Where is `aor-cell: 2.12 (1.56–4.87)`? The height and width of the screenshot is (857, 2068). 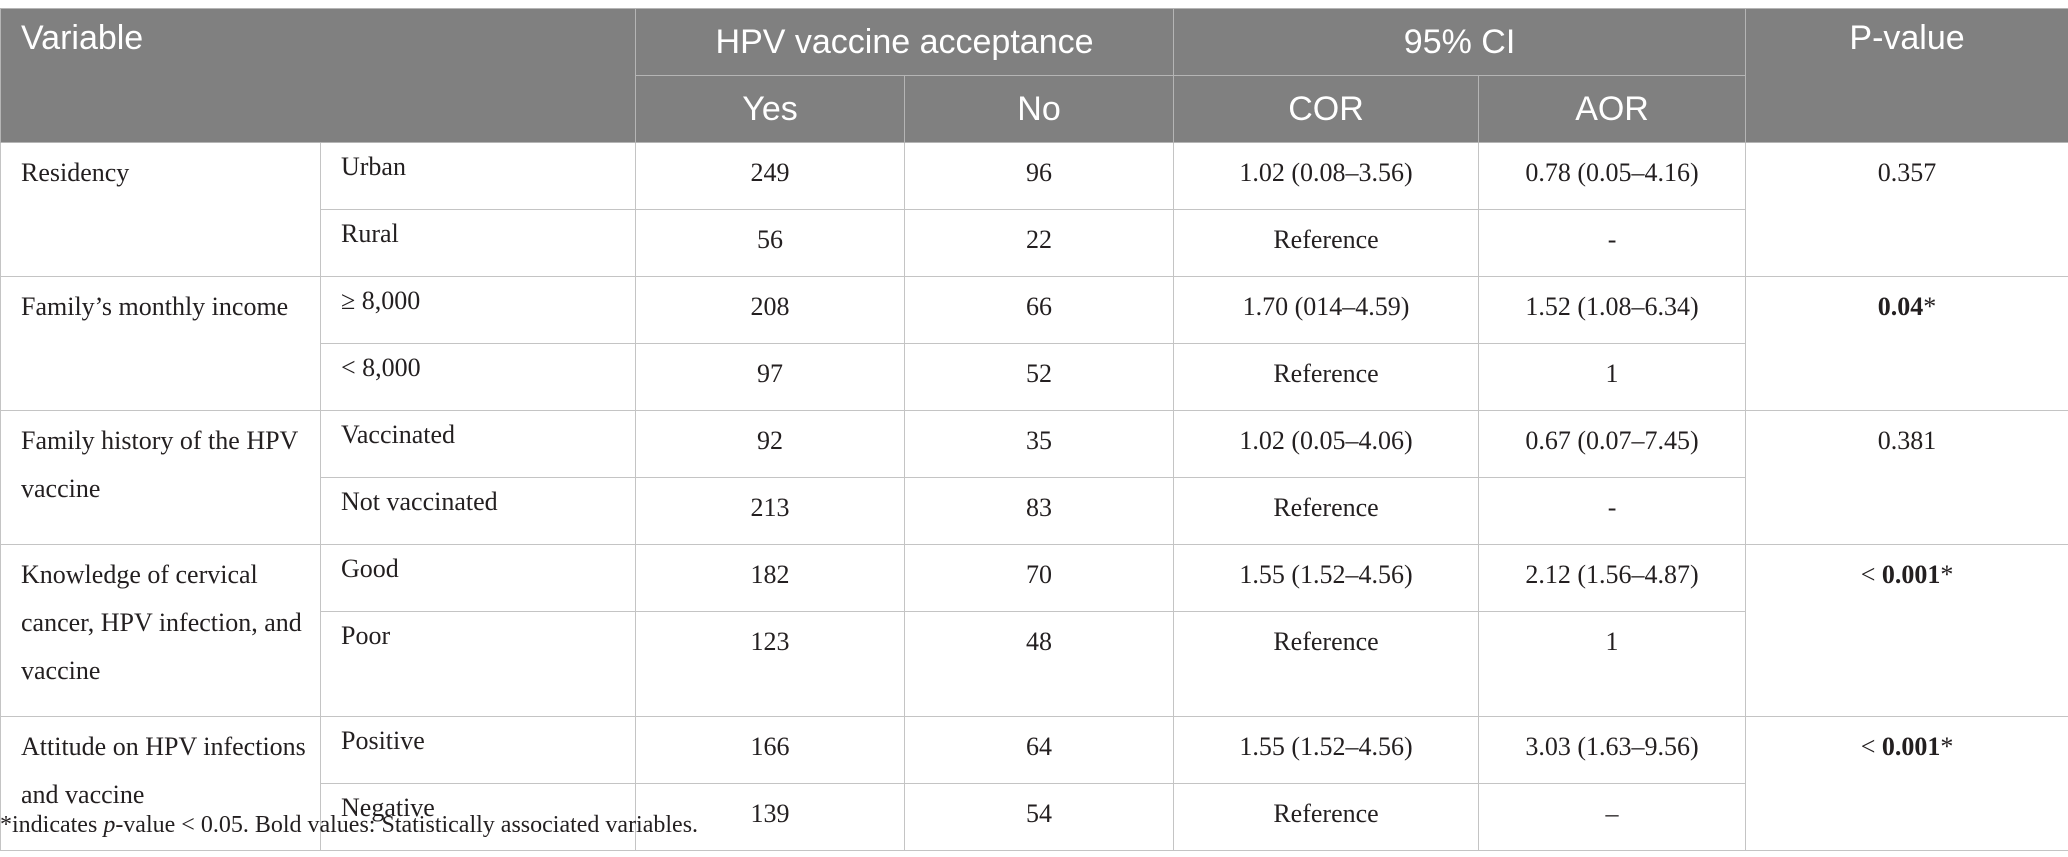
aor-cell: 2.12 (1.56–4.87) is located at coordinates (1612, 578).